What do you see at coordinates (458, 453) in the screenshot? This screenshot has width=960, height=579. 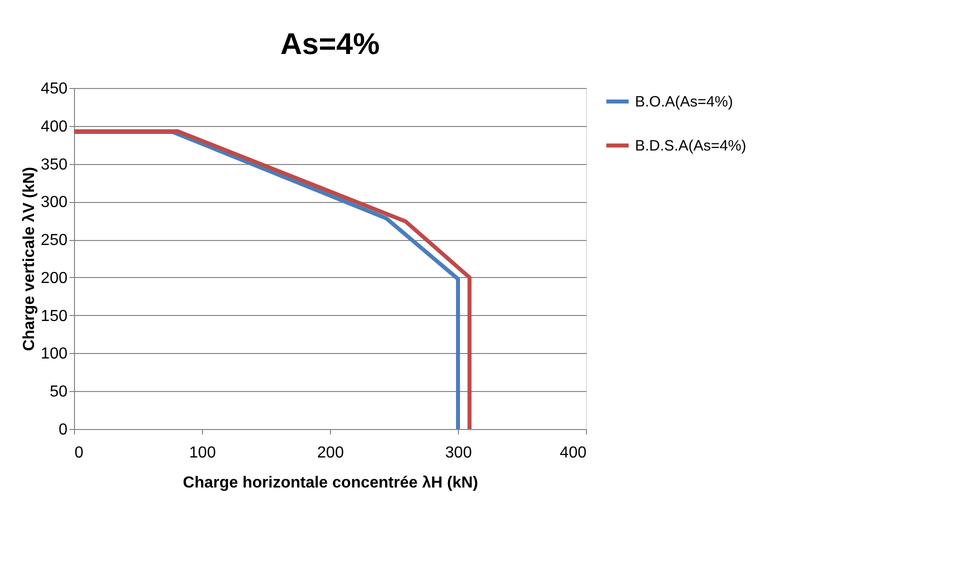 I see `x-tick-label: 300` at bounding box center [458, 453].